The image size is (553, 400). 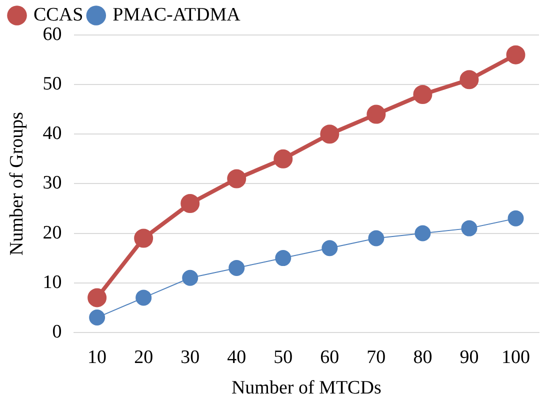 I want to click on x-axis-title: Number of MTCDs, so click(x=306, y=388).